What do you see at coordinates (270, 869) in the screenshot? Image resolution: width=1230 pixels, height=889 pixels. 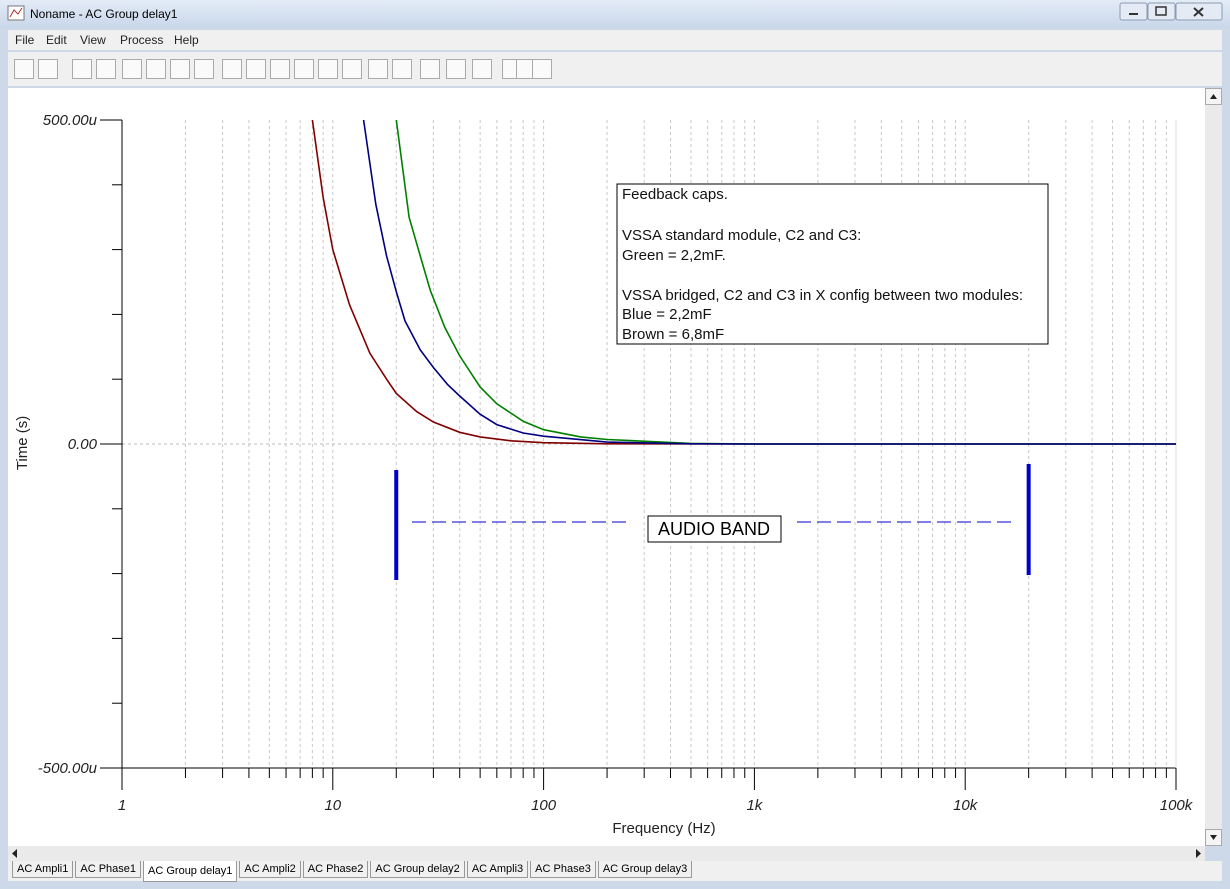 I see `tab: AC Ampli2` at bounding box center [270, 869].